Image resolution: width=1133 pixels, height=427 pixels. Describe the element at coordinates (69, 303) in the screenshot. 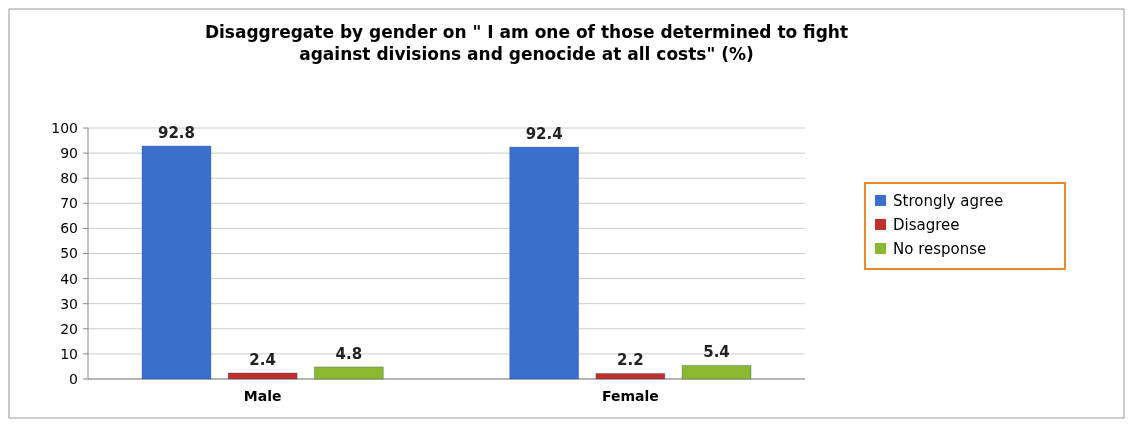

I see `y-tick-label: 30` at that location.